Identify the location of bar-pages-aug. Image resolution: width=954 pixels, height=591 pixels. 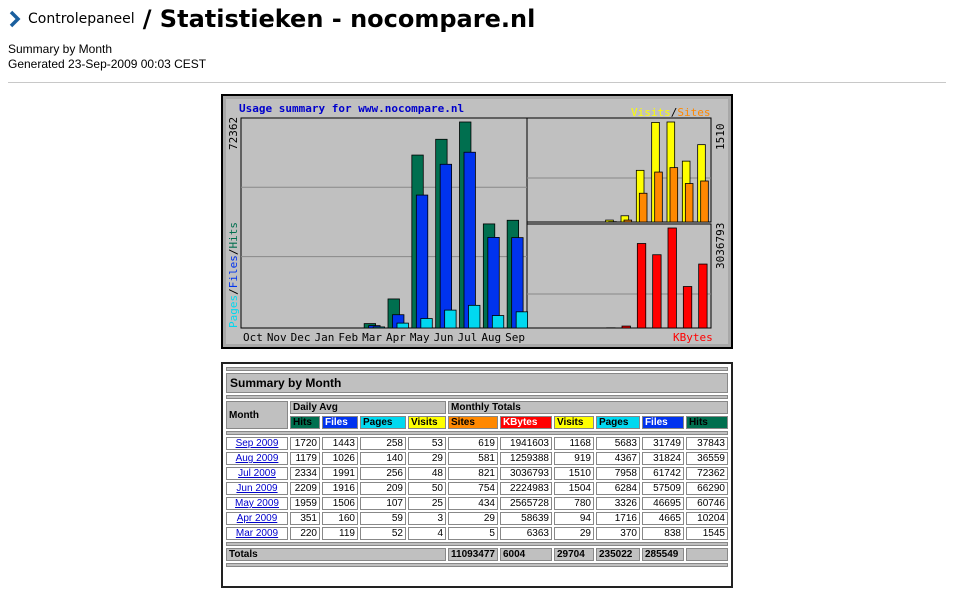
(498, 322).